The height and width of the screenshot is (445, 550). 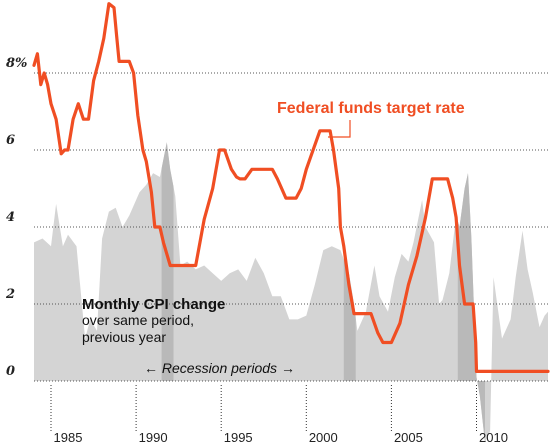 What do you see at coordinates (10, 371) in the screenshot?
I see `y-tick-label: 0` at bounding box center [10, 371].